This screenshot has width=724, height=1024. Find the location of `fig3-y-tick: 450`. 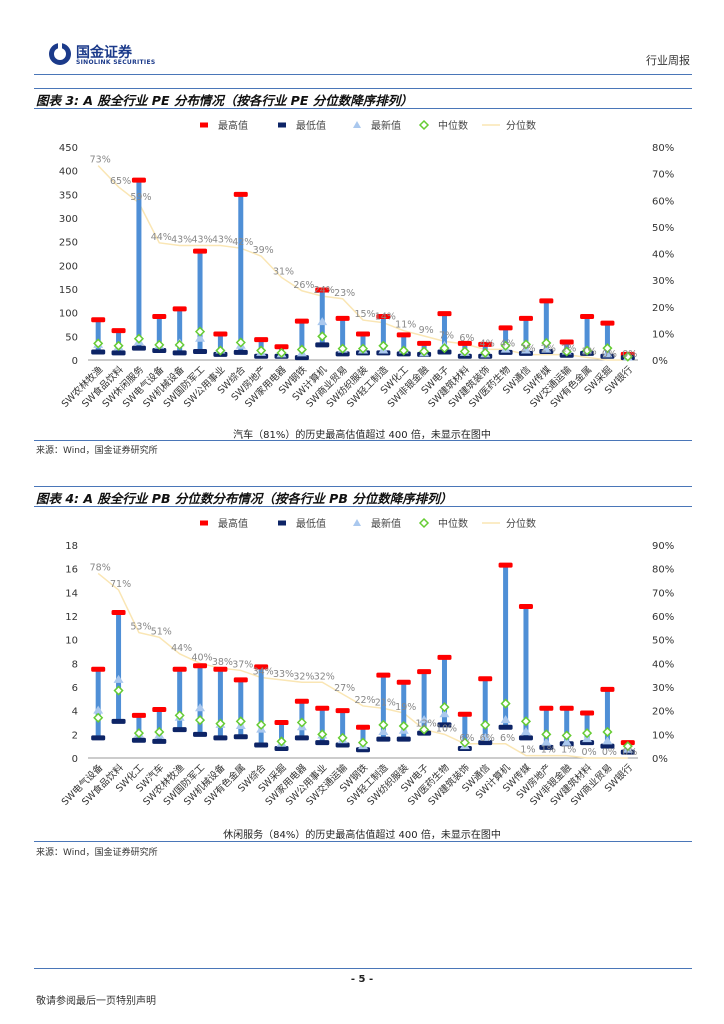

fig3-y-tick: 450 is located at coordinates (68, 148).